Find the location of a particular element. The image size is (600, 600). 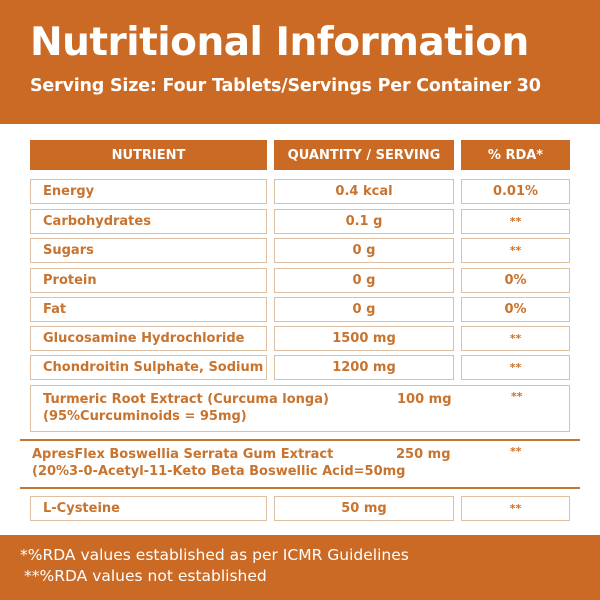

nutrient-detail: (95%Curcuminoids = 95mg) is located at coordinates (145, 416).